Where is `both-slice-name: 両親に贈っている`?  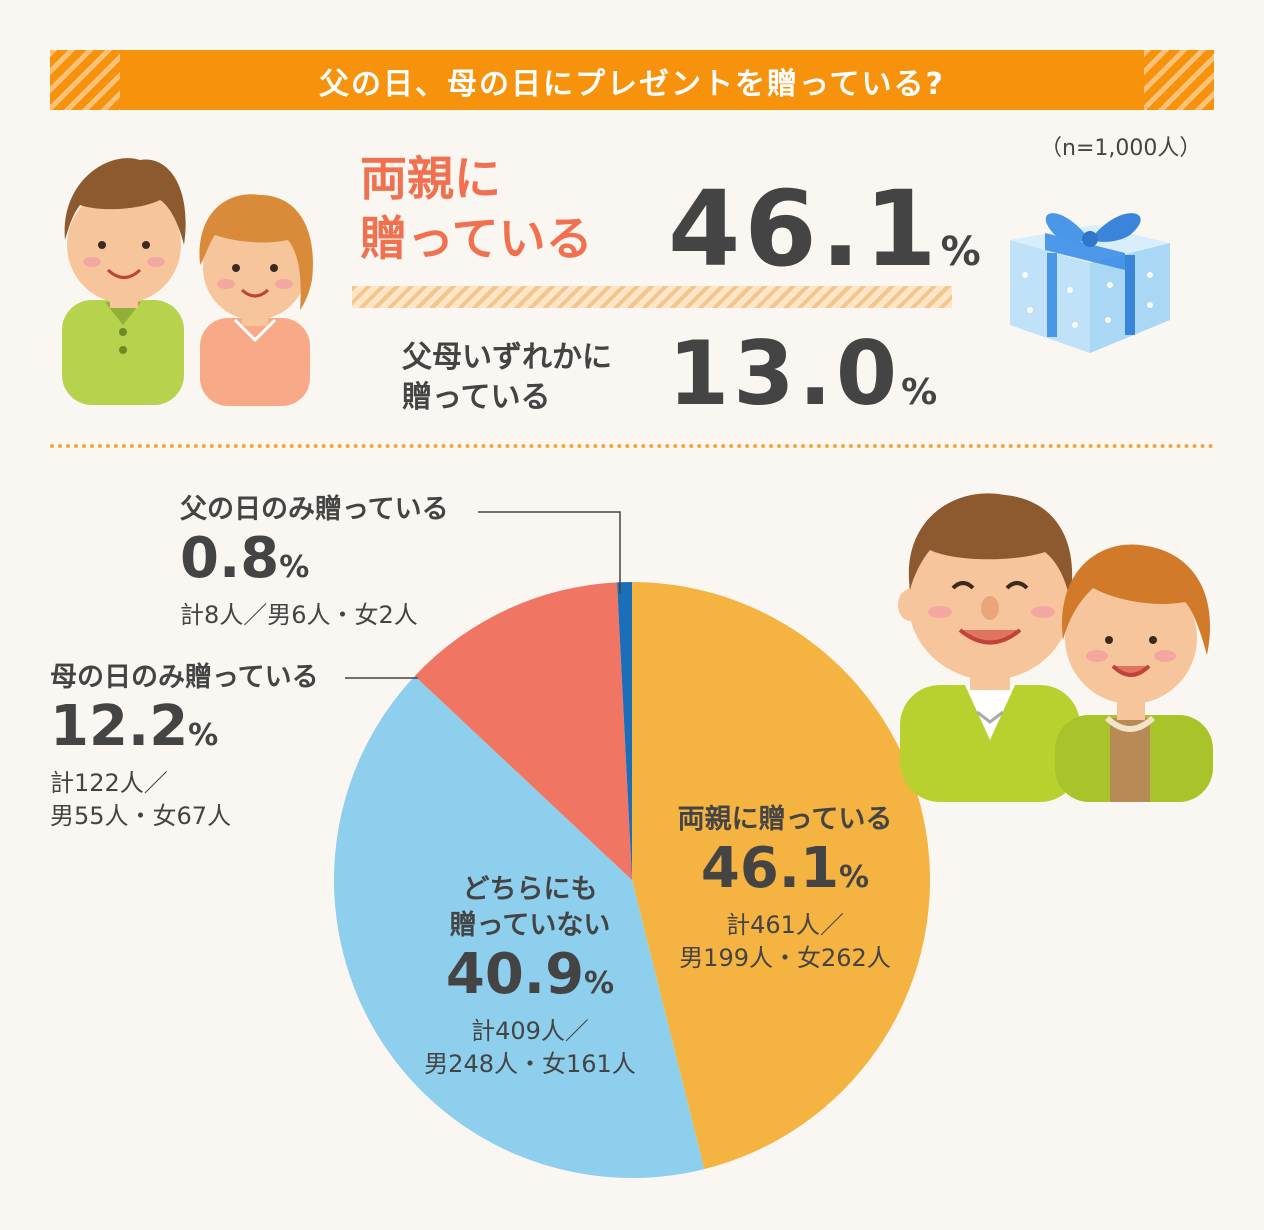 both-slice-name: 両親に贈っている is located at coordinates (785, 819).